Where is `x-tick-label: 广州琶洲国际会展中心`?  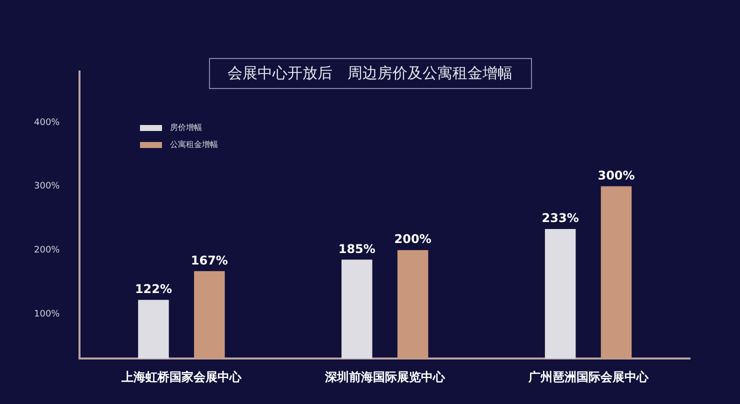
x-tick-label: 广州琶洲国际会展中心 is located at coordinates (588, 377).